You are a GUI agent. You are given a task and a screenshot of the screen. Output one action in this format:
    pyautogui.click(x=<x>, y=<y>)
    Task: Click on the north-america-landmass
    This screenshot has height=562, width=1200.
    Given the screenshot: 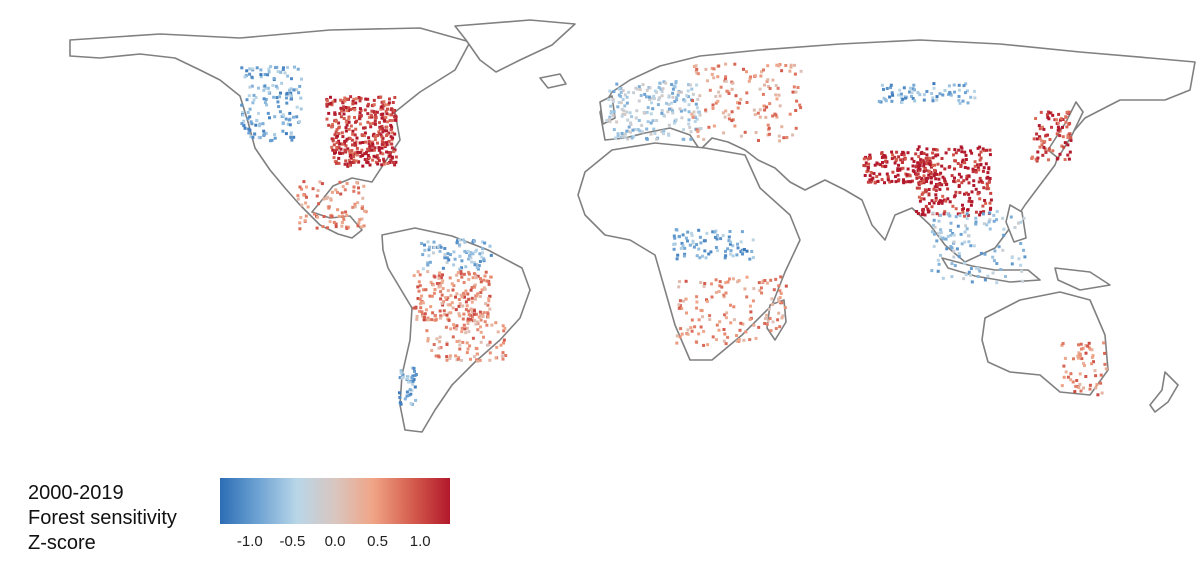 What is the action you would take?
    pyautogui.click(x=270, y=133)
    